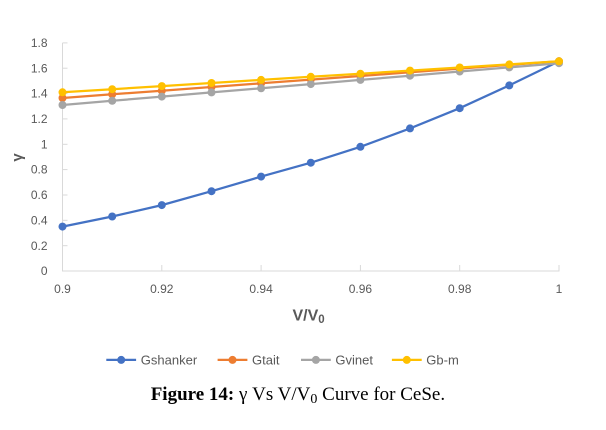 This screenshot has height=430, width=606. I want to click on svg-text: 1.6, so click(39, 68).